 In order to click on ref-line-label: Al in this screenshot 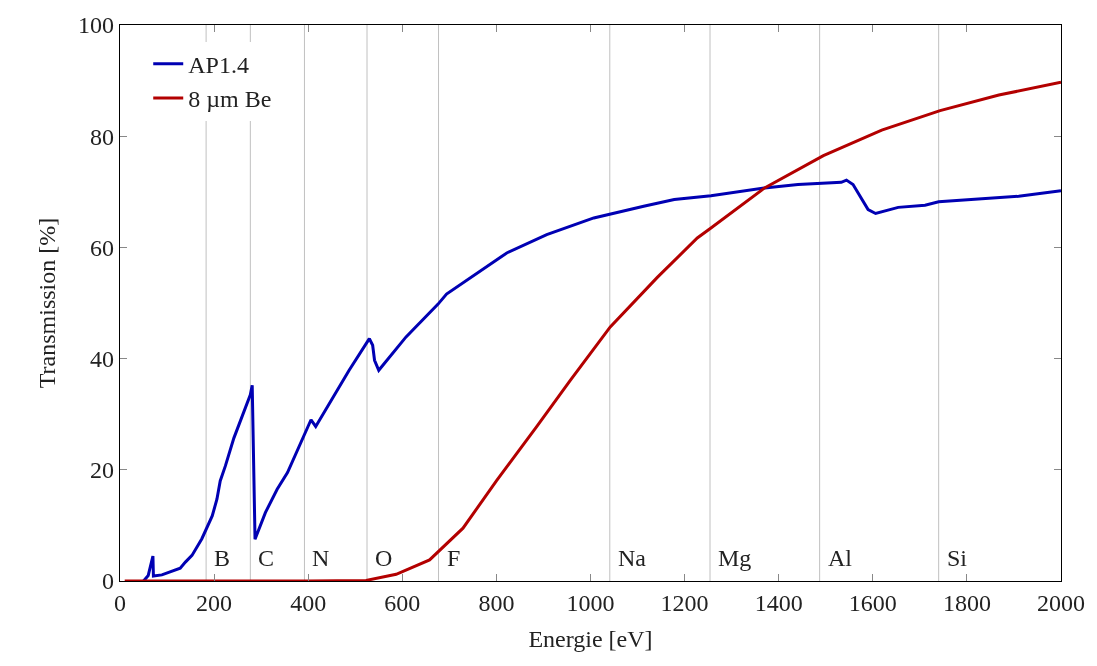, I will do `click(840, 558)`.